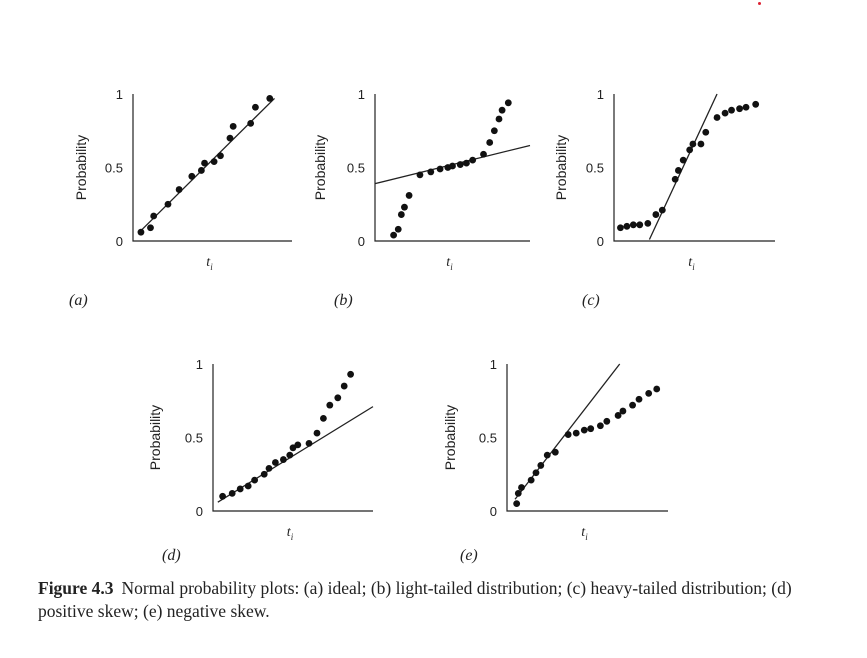  I want to click on xlabel-b: ti, so click(449, 263).